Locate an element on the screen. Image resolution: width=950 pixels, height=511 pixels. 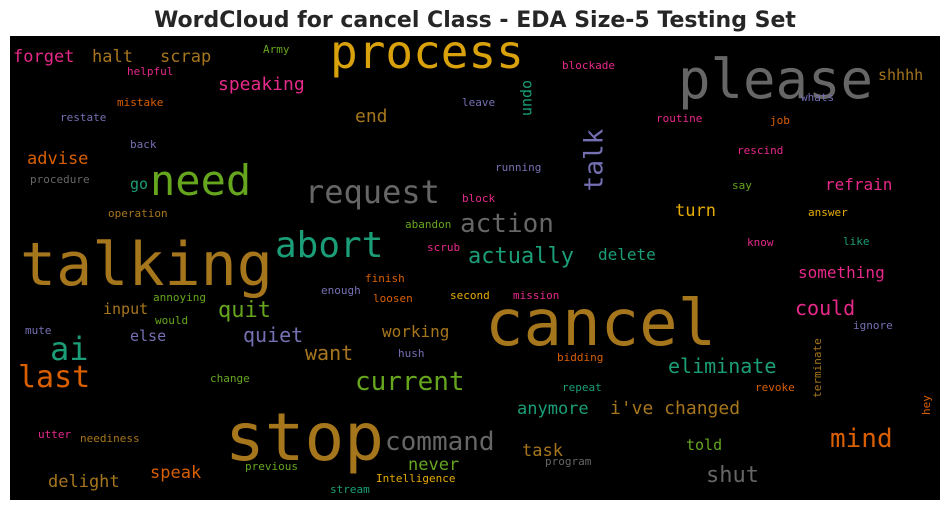
word: talk is located at coordinates (595, 159).